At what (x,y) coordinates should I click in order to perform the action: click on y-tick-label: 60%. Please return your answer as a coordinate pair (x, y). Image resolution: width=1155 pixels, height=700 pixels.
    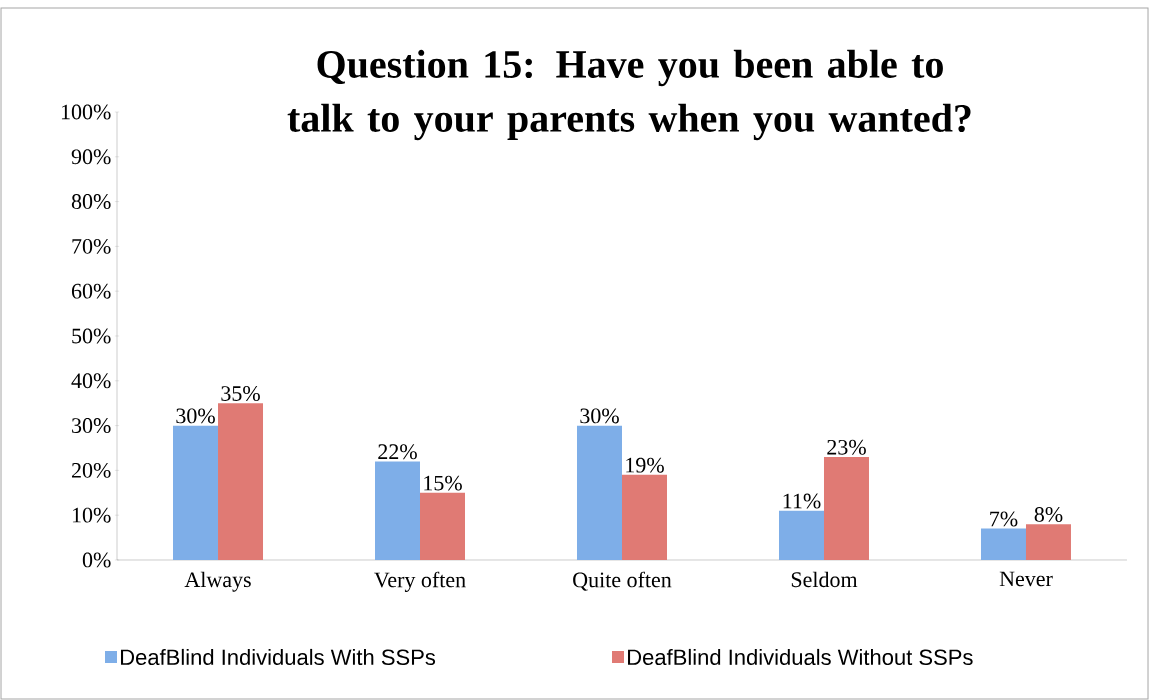
    Looking at the image, I should click on (91, 291).